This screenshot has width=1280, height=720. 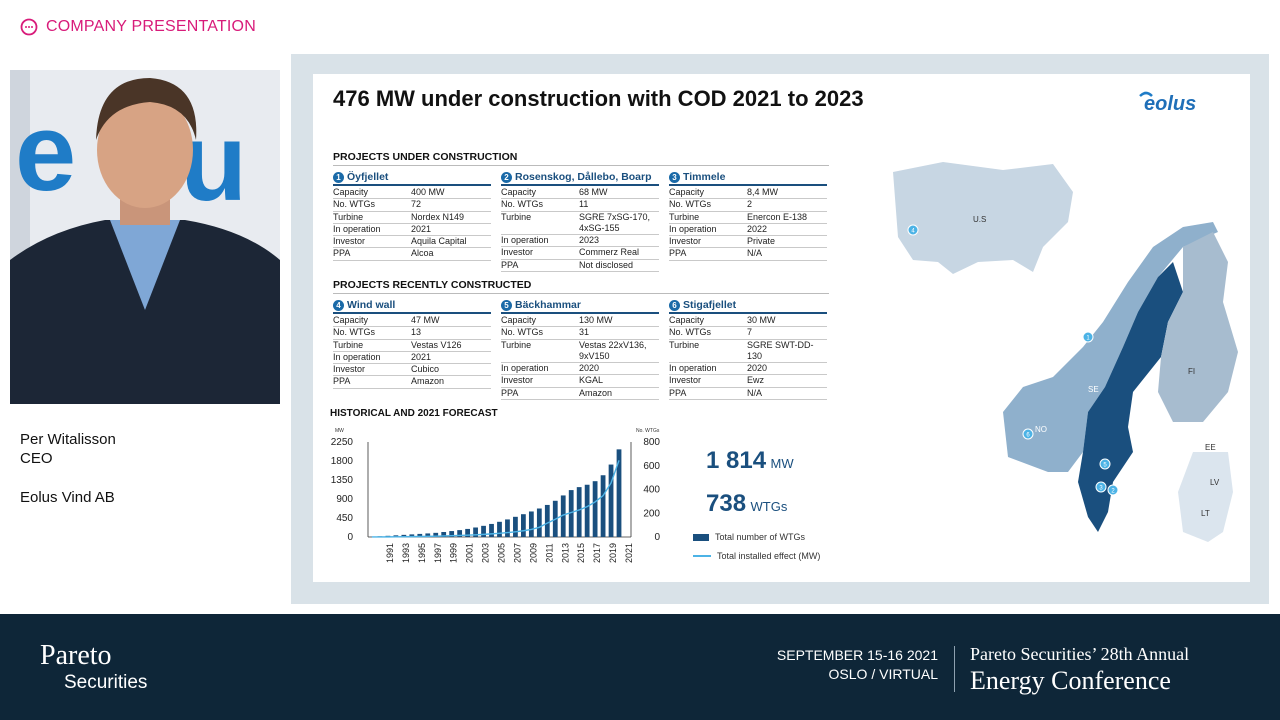 What do you see at coordinates (589, 368) in the screenshot?
I see `project-row-value: 2020` at bounding box center [589, 368].